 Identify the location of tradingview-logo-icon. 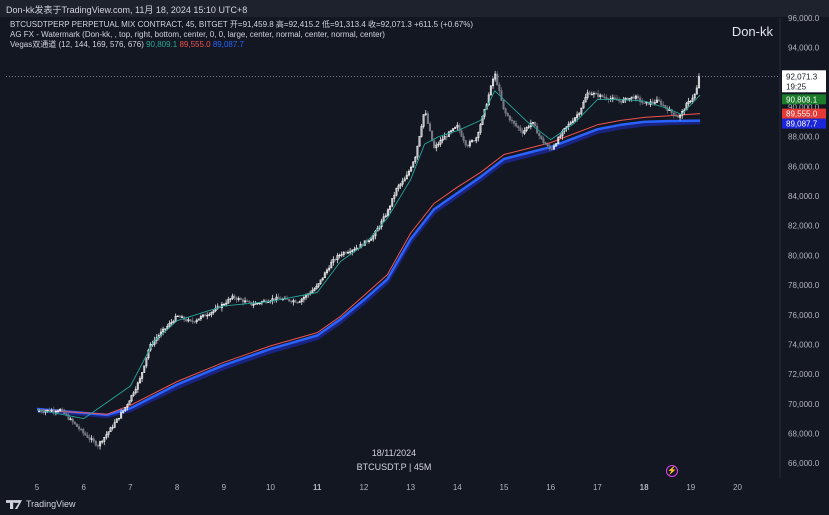
(14, 505).